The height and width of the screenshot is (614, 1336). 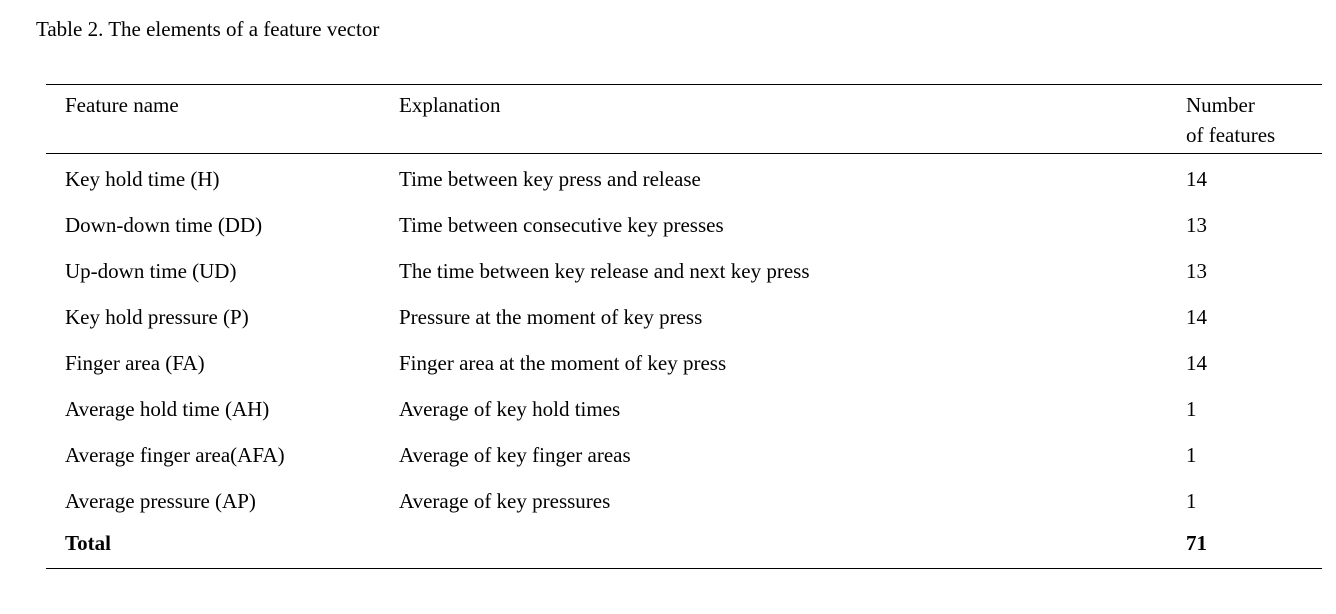 I want to click on header-number-line-2: of features, so click(x=1231, y=135).